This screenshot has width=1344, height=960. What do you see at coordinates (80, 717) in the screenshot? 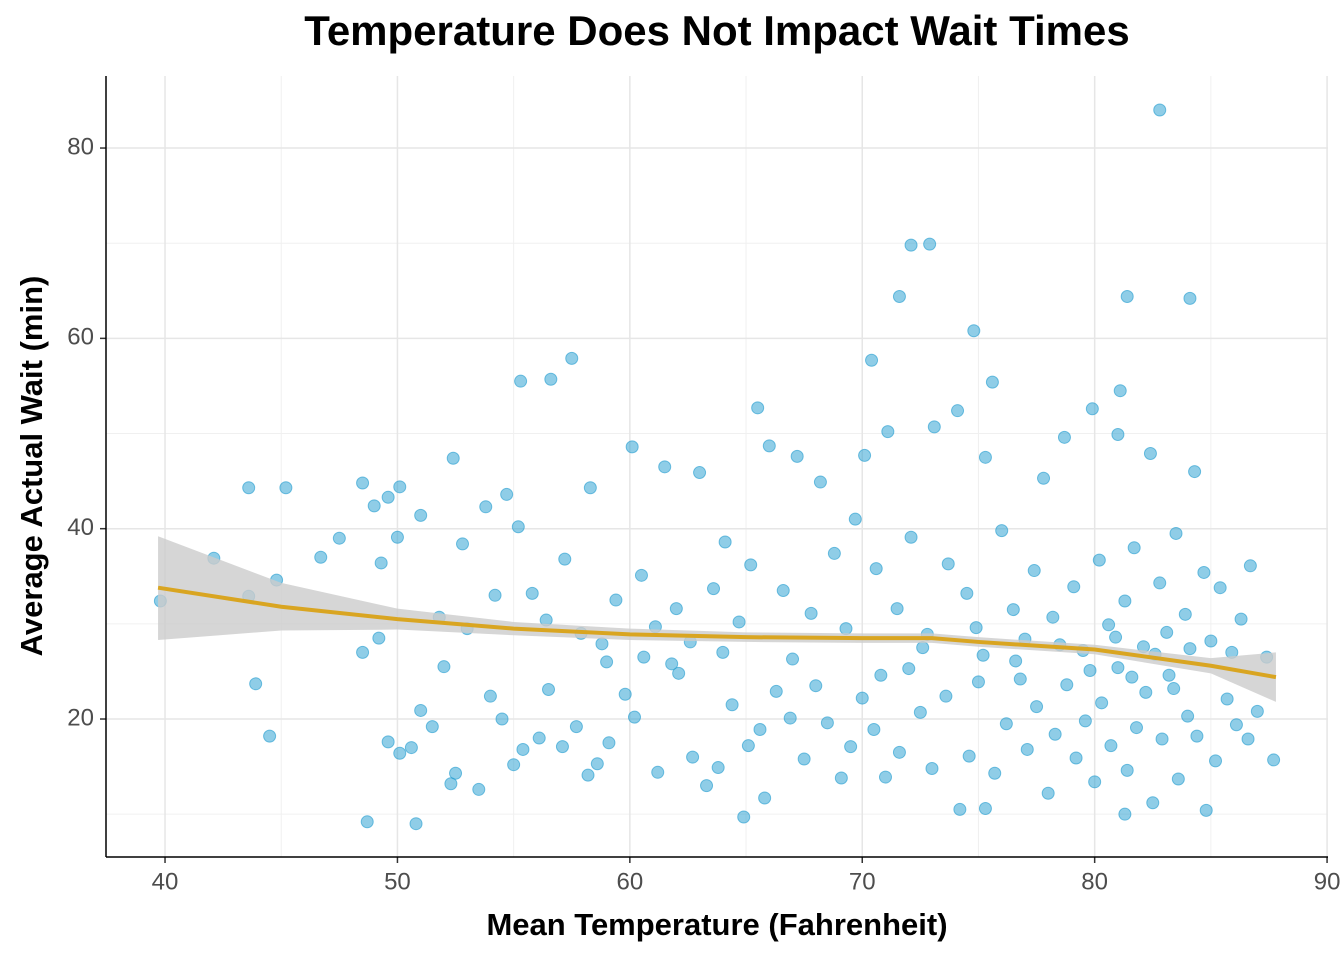
I see `y-tick-label: 20` at bounding box center [80, 717].